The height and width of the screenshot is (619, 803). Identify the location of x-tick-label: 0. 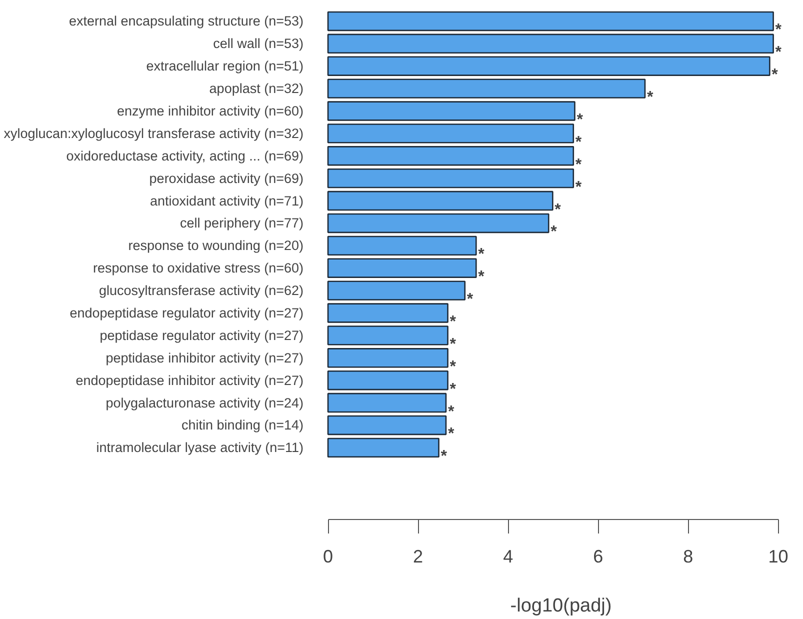
(328, 556).